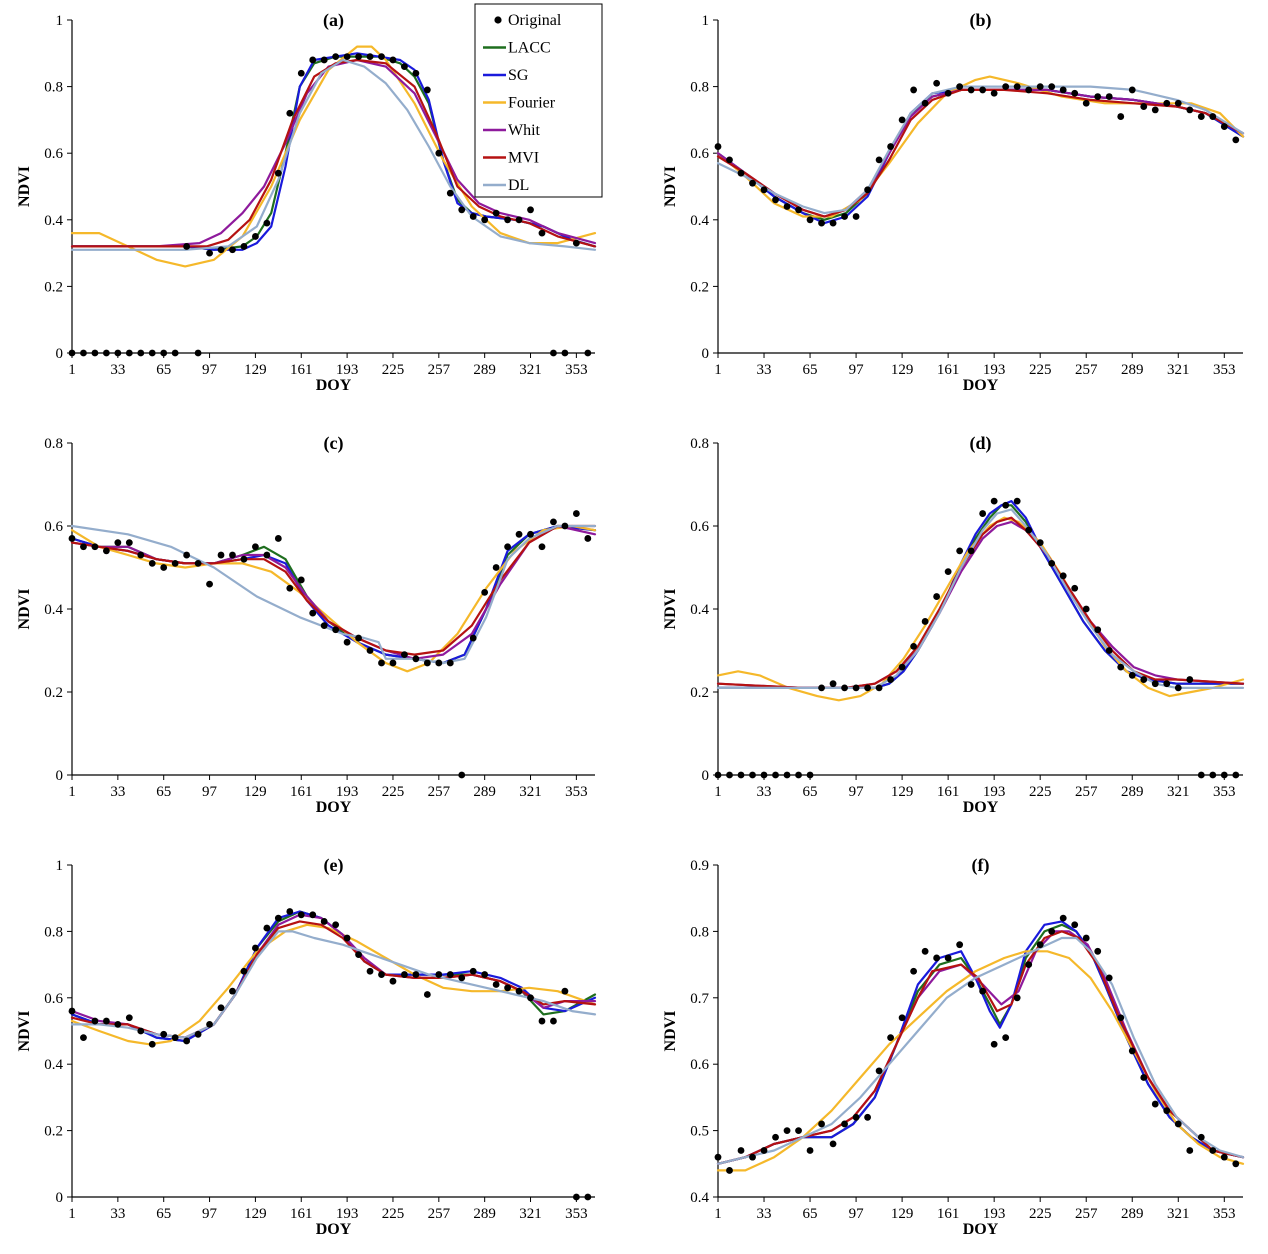 This screenshot has width=1268, height=1254. What do you see at coordinates (334, 443) in the screenshot?
I see `panel-title: (c)` at bounding box center [334, 443].